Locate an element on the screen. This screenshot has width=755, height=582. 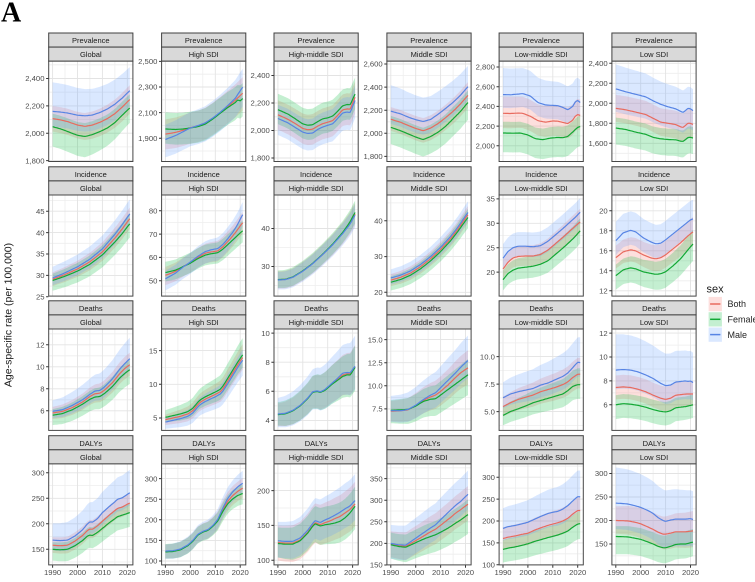
svg-text: 6 is located at coordinates (42, 411).